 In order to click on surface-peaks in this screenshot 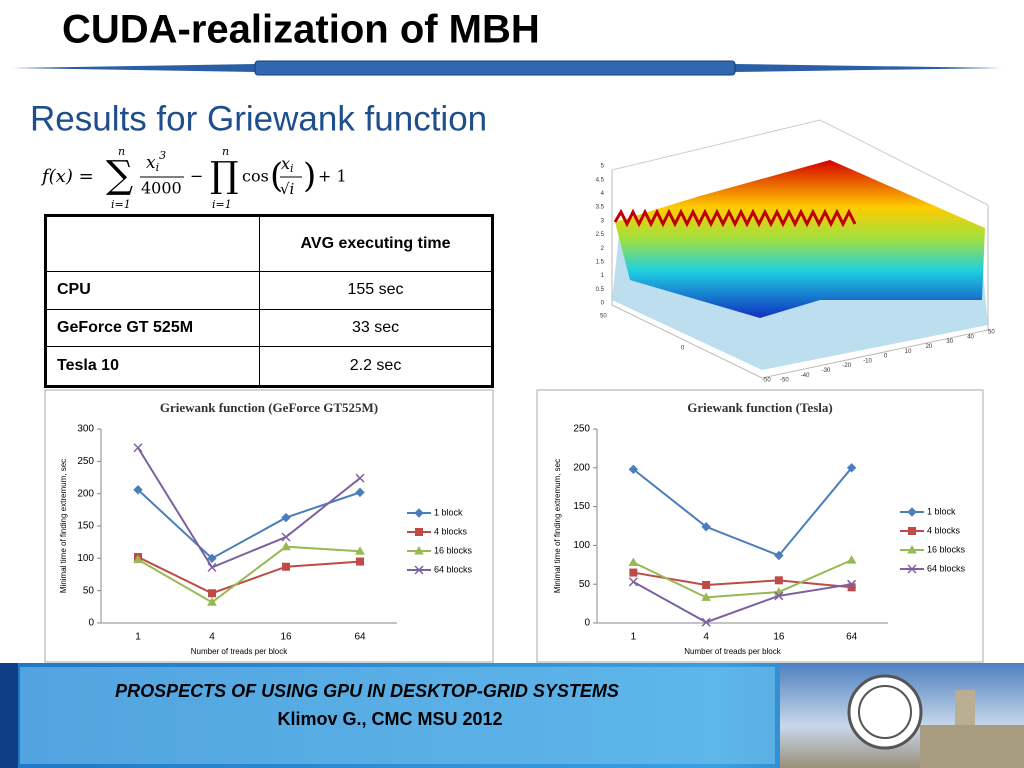, I will do `click(735, 218)`.